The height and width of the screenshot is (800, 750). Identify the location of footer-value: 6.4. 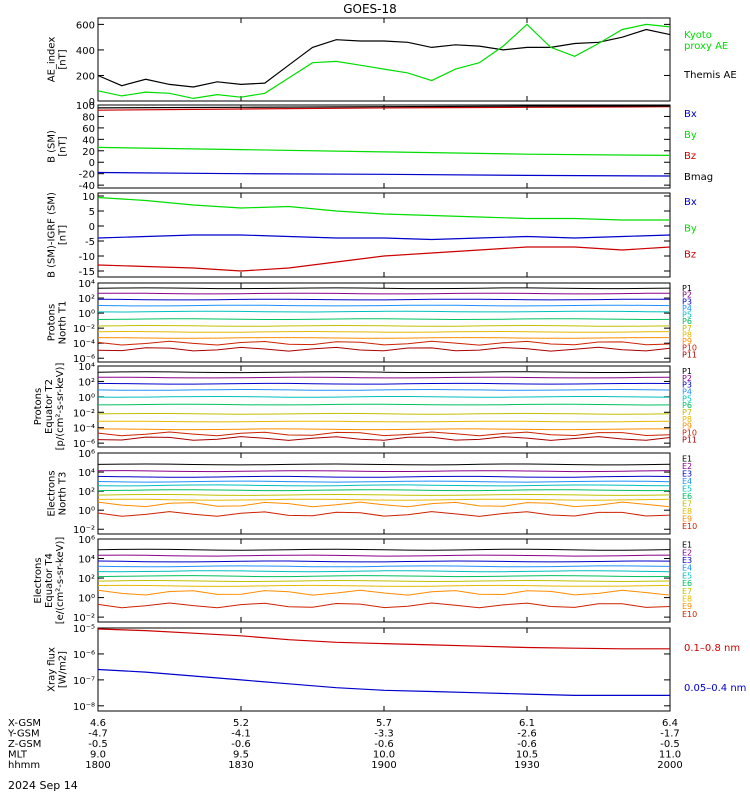
(670, 723).